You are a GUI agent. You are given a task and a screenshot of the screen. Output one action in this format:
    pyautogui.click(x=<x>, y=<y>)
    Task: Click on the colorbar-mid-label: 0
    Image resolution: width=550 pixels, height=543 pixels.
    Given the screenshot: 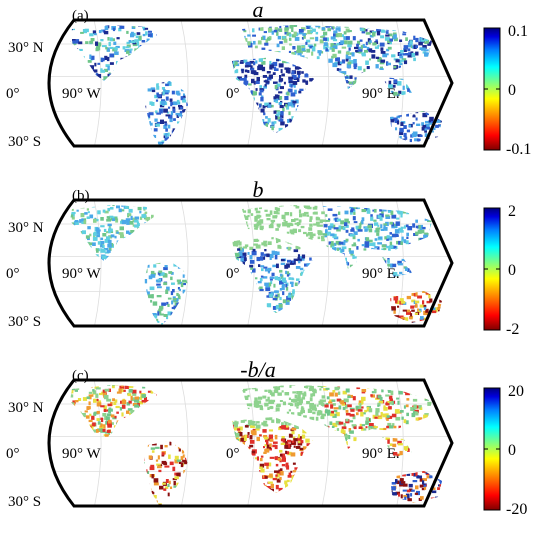 What is the action you would take?
    pyautogui.click(x=512, y=90)
    